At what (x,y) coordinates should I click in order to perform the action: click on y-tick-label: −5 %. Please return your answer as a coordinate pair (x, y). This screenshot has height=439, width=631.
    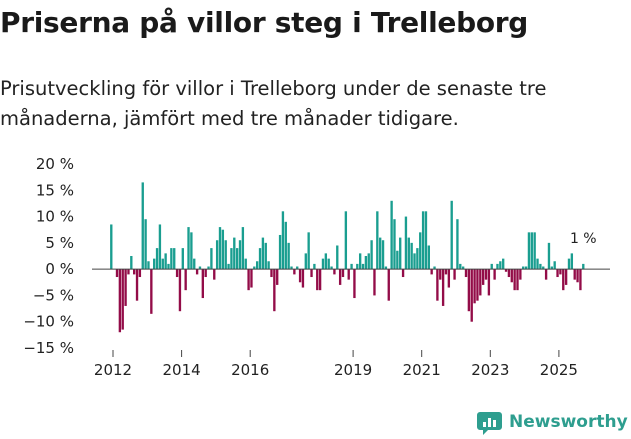
    Looking at the image, I should click on (53, 295).